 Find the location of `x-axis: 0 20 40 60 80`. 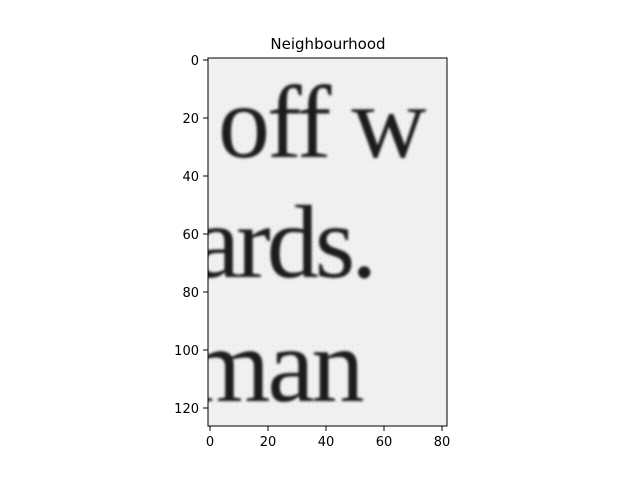

x-axis: 0 20 40 60 80 is located at coordinates (328, 438).